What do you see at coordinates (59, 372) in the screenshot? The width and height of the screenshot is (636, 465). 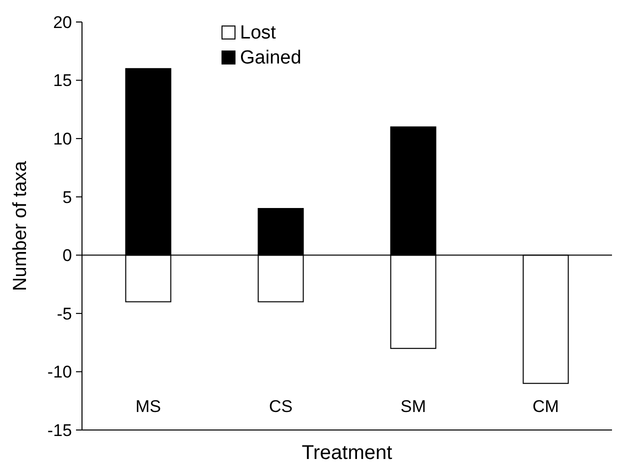 I see `y-tick-label: -10` at bounding box center [59, 372].